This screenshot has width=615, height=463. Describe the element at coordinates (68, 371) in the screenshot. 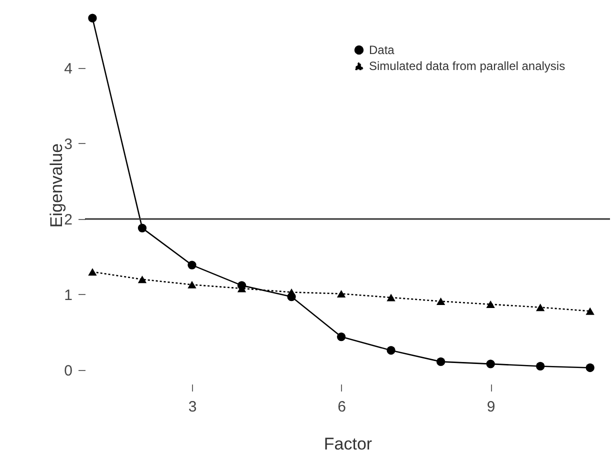

I see `y-tick-label: 0` at that location.